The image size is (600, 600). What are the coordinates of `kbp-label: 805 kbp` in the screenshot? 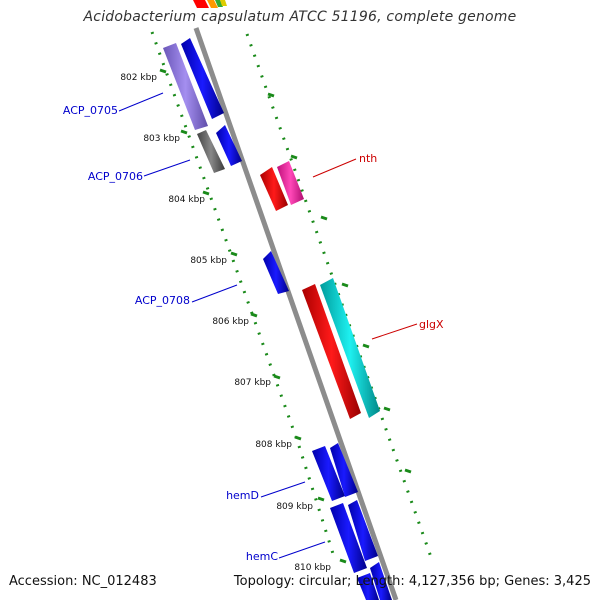 It's located at (208, 261).